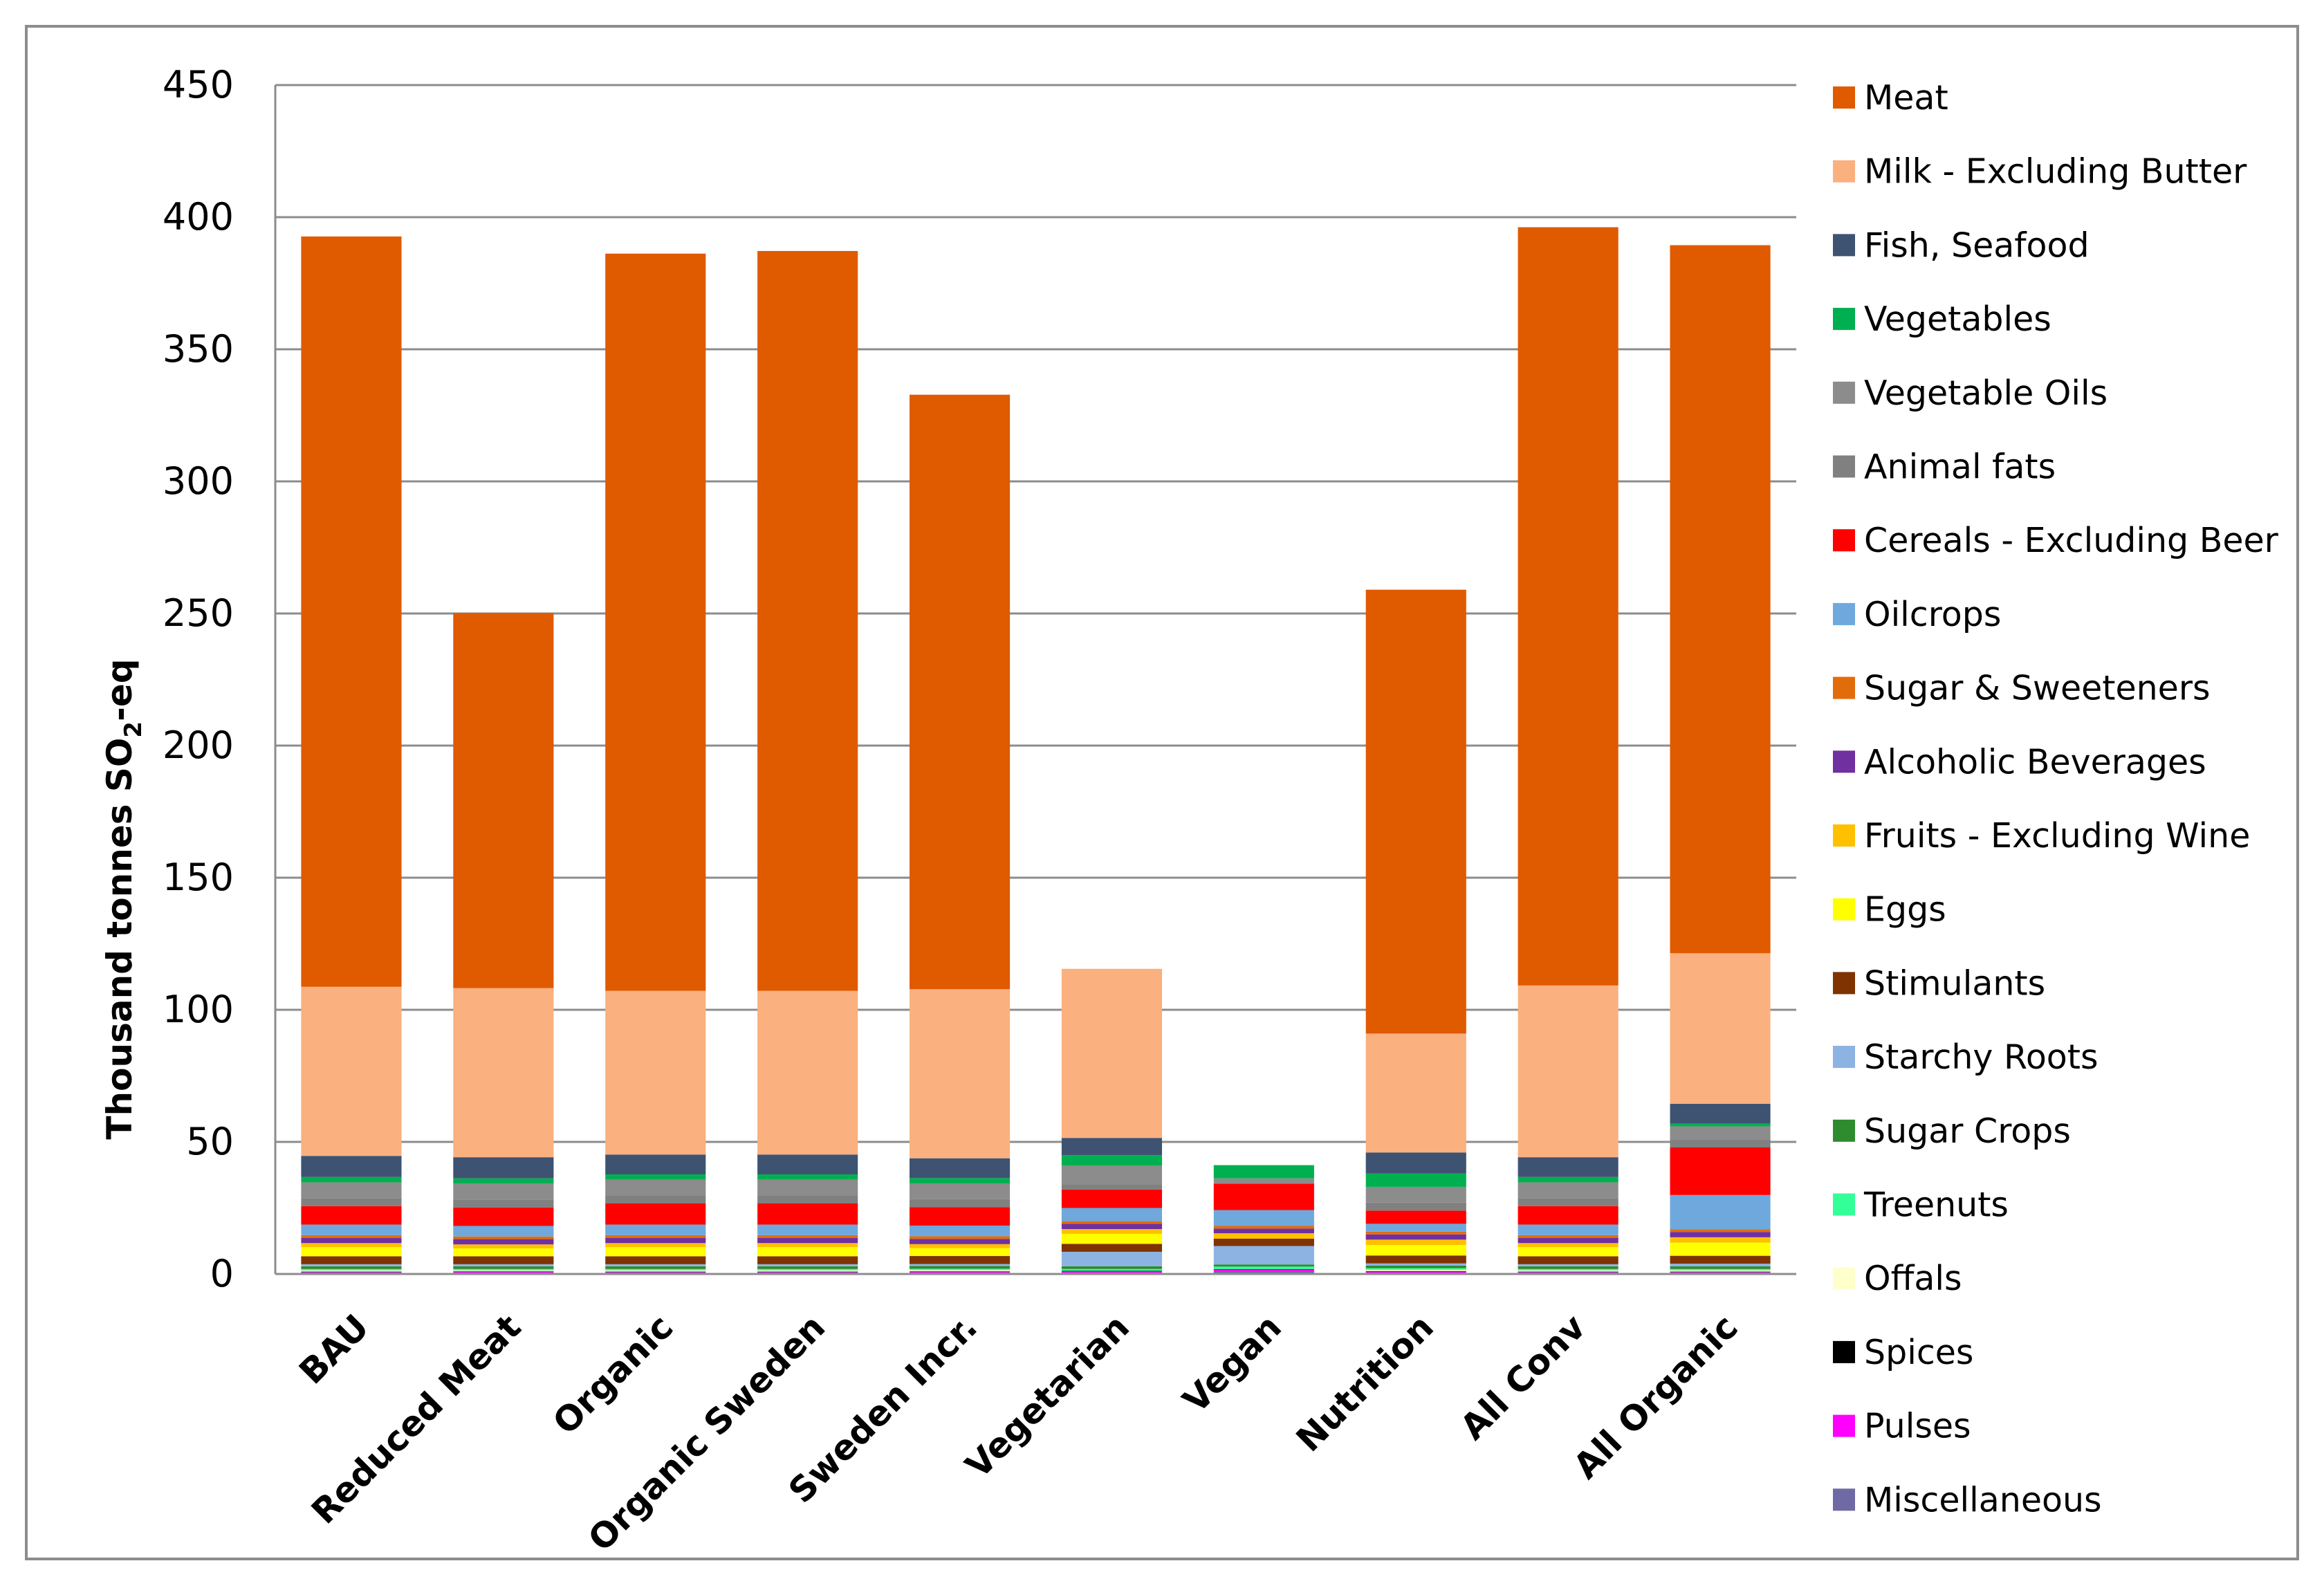  Describe the element at coordinates (198, 85) in the screenshot. I see `y-tick-label: 450` at that location.